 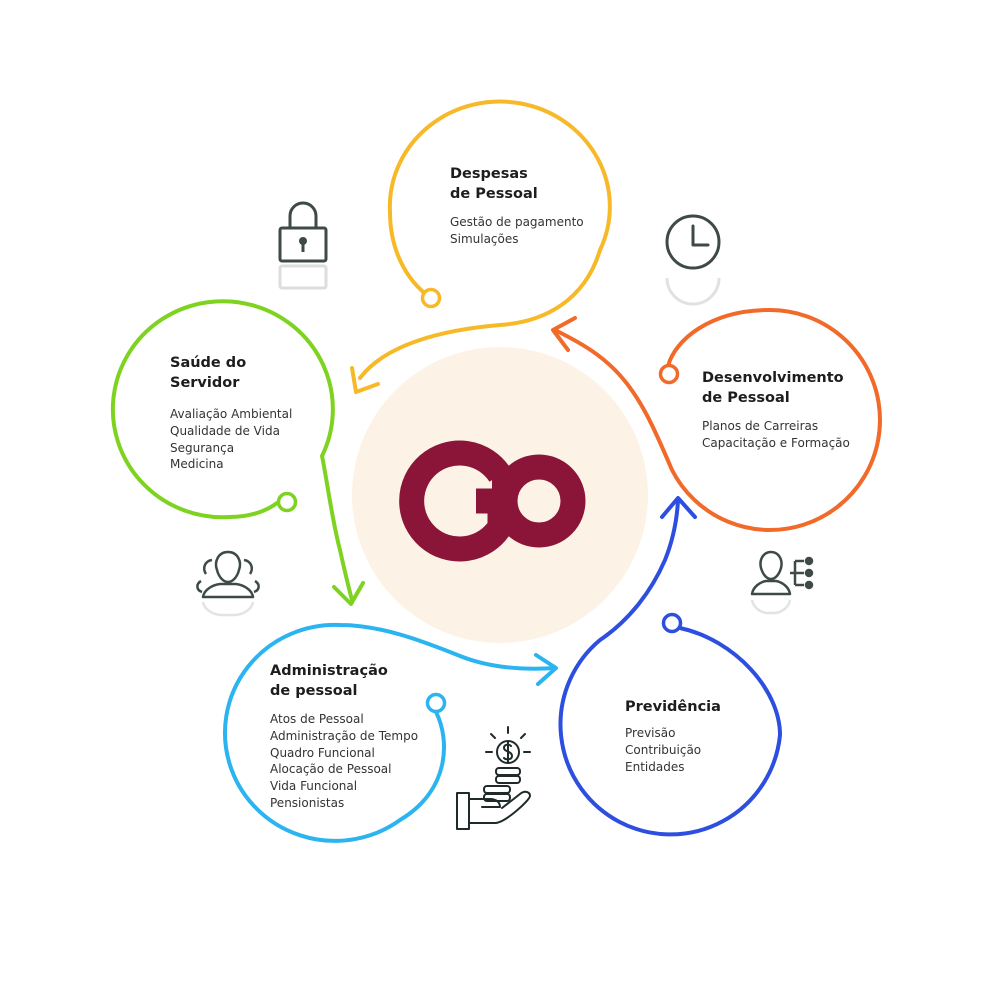 I want to click on desenvolvimento-title: Desenvolvimento de Pessoal, so click(x=773, y=388).